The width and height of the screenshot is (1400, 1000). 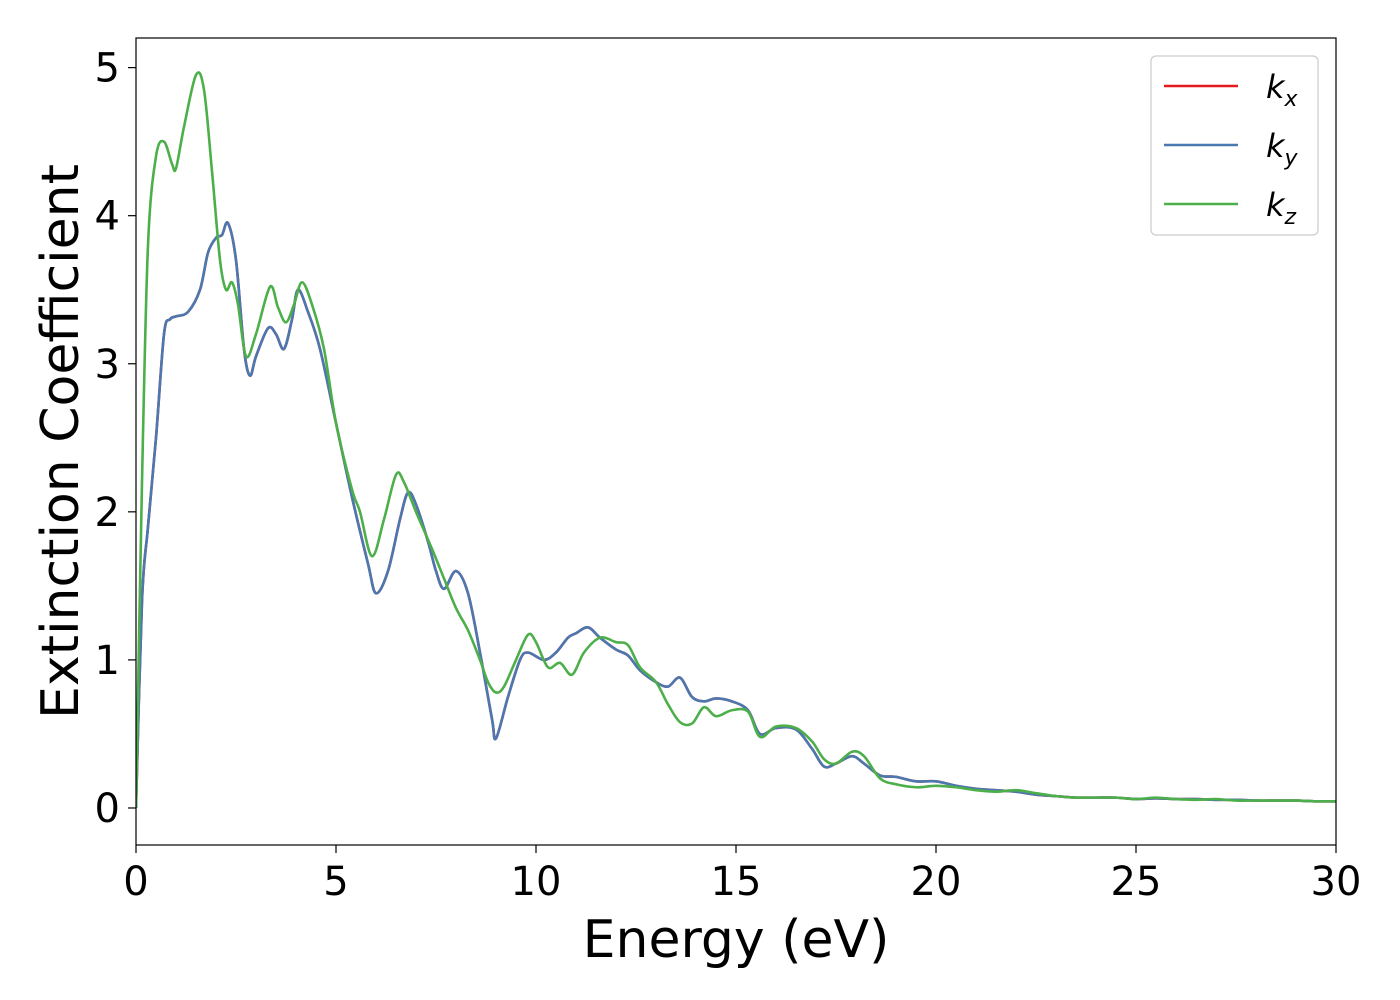 I want to click on y-tick-label: 2, so click(x=107, y=513).